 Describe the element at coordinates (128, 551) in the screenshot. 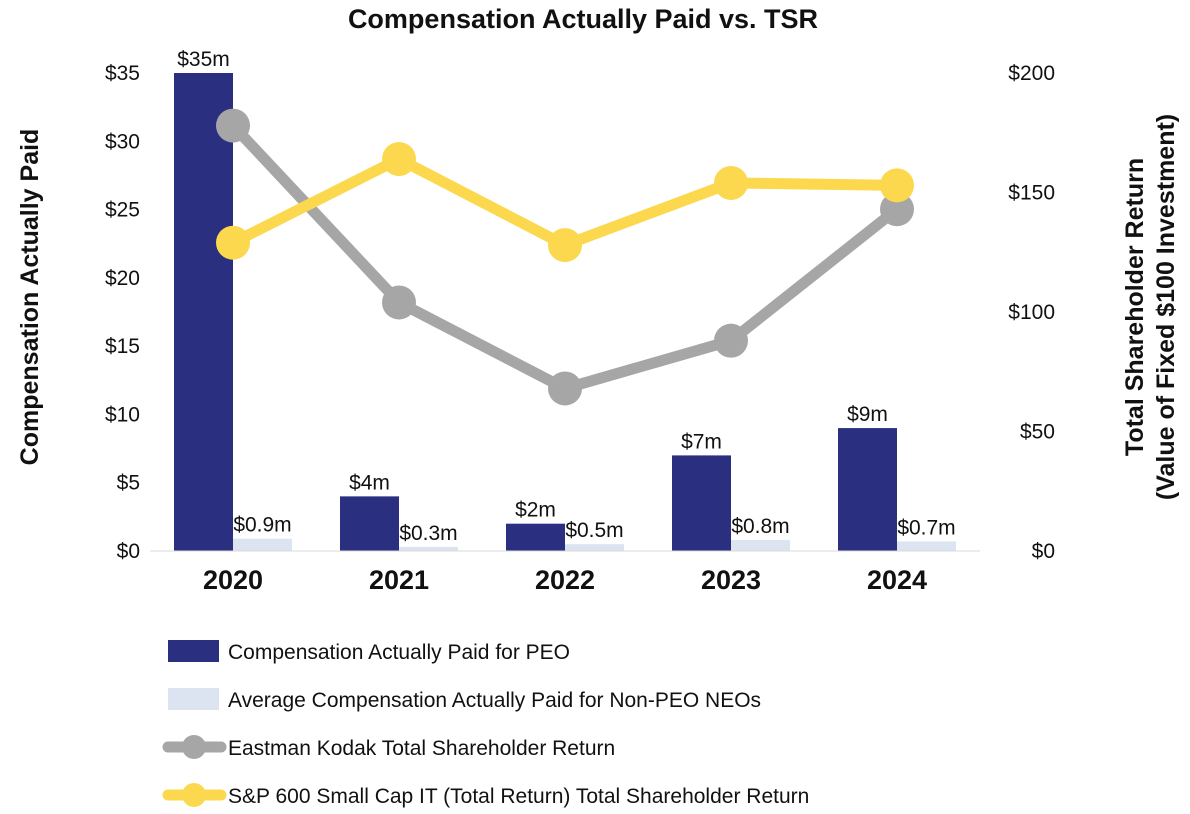

I see `y-tick-label: $0` at that location.